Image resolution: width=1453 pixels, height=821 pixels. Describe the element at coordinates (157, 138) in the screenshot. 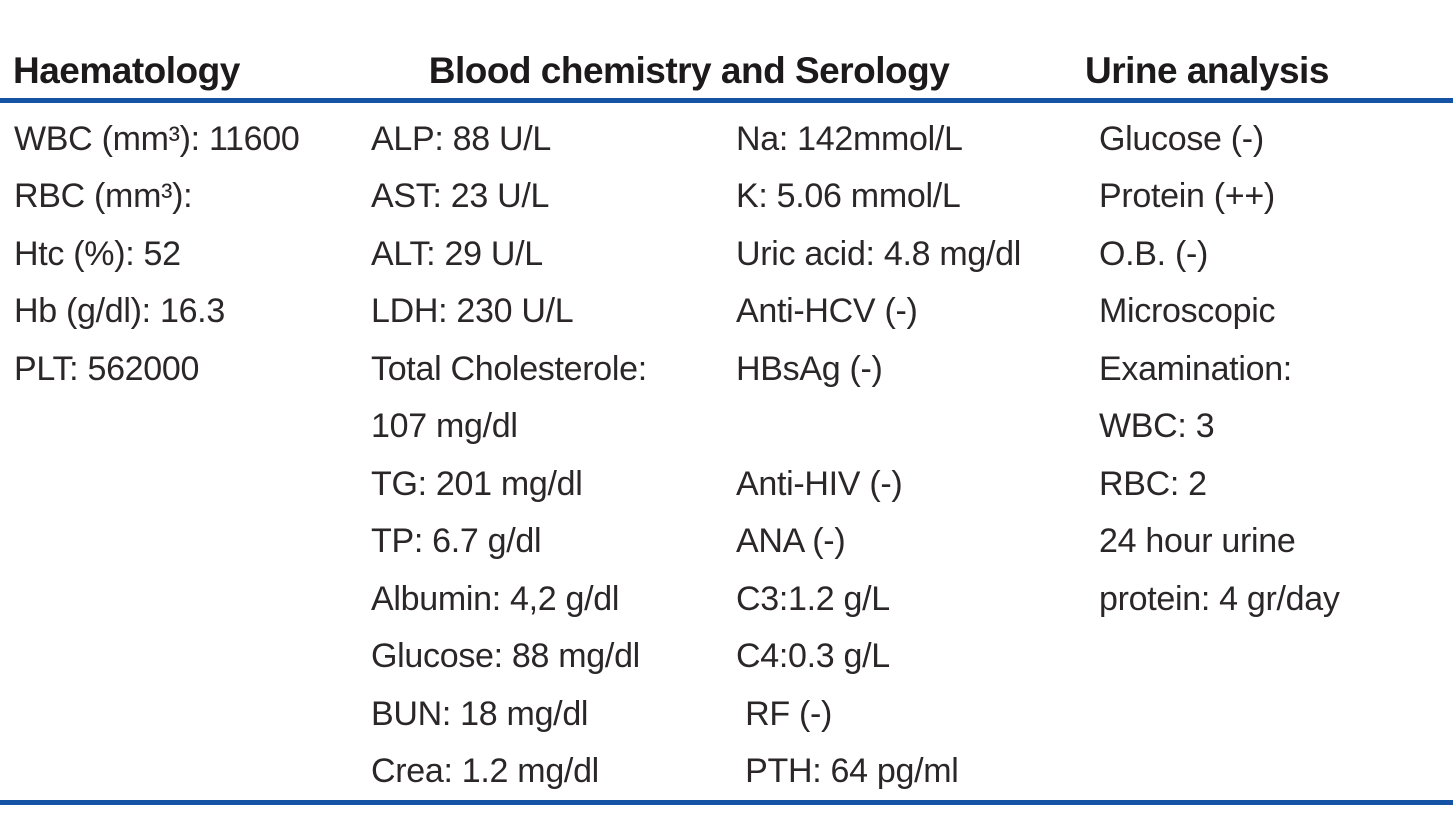

I see `table-cell-haematology: WBC (mm³): 11600` at that location.